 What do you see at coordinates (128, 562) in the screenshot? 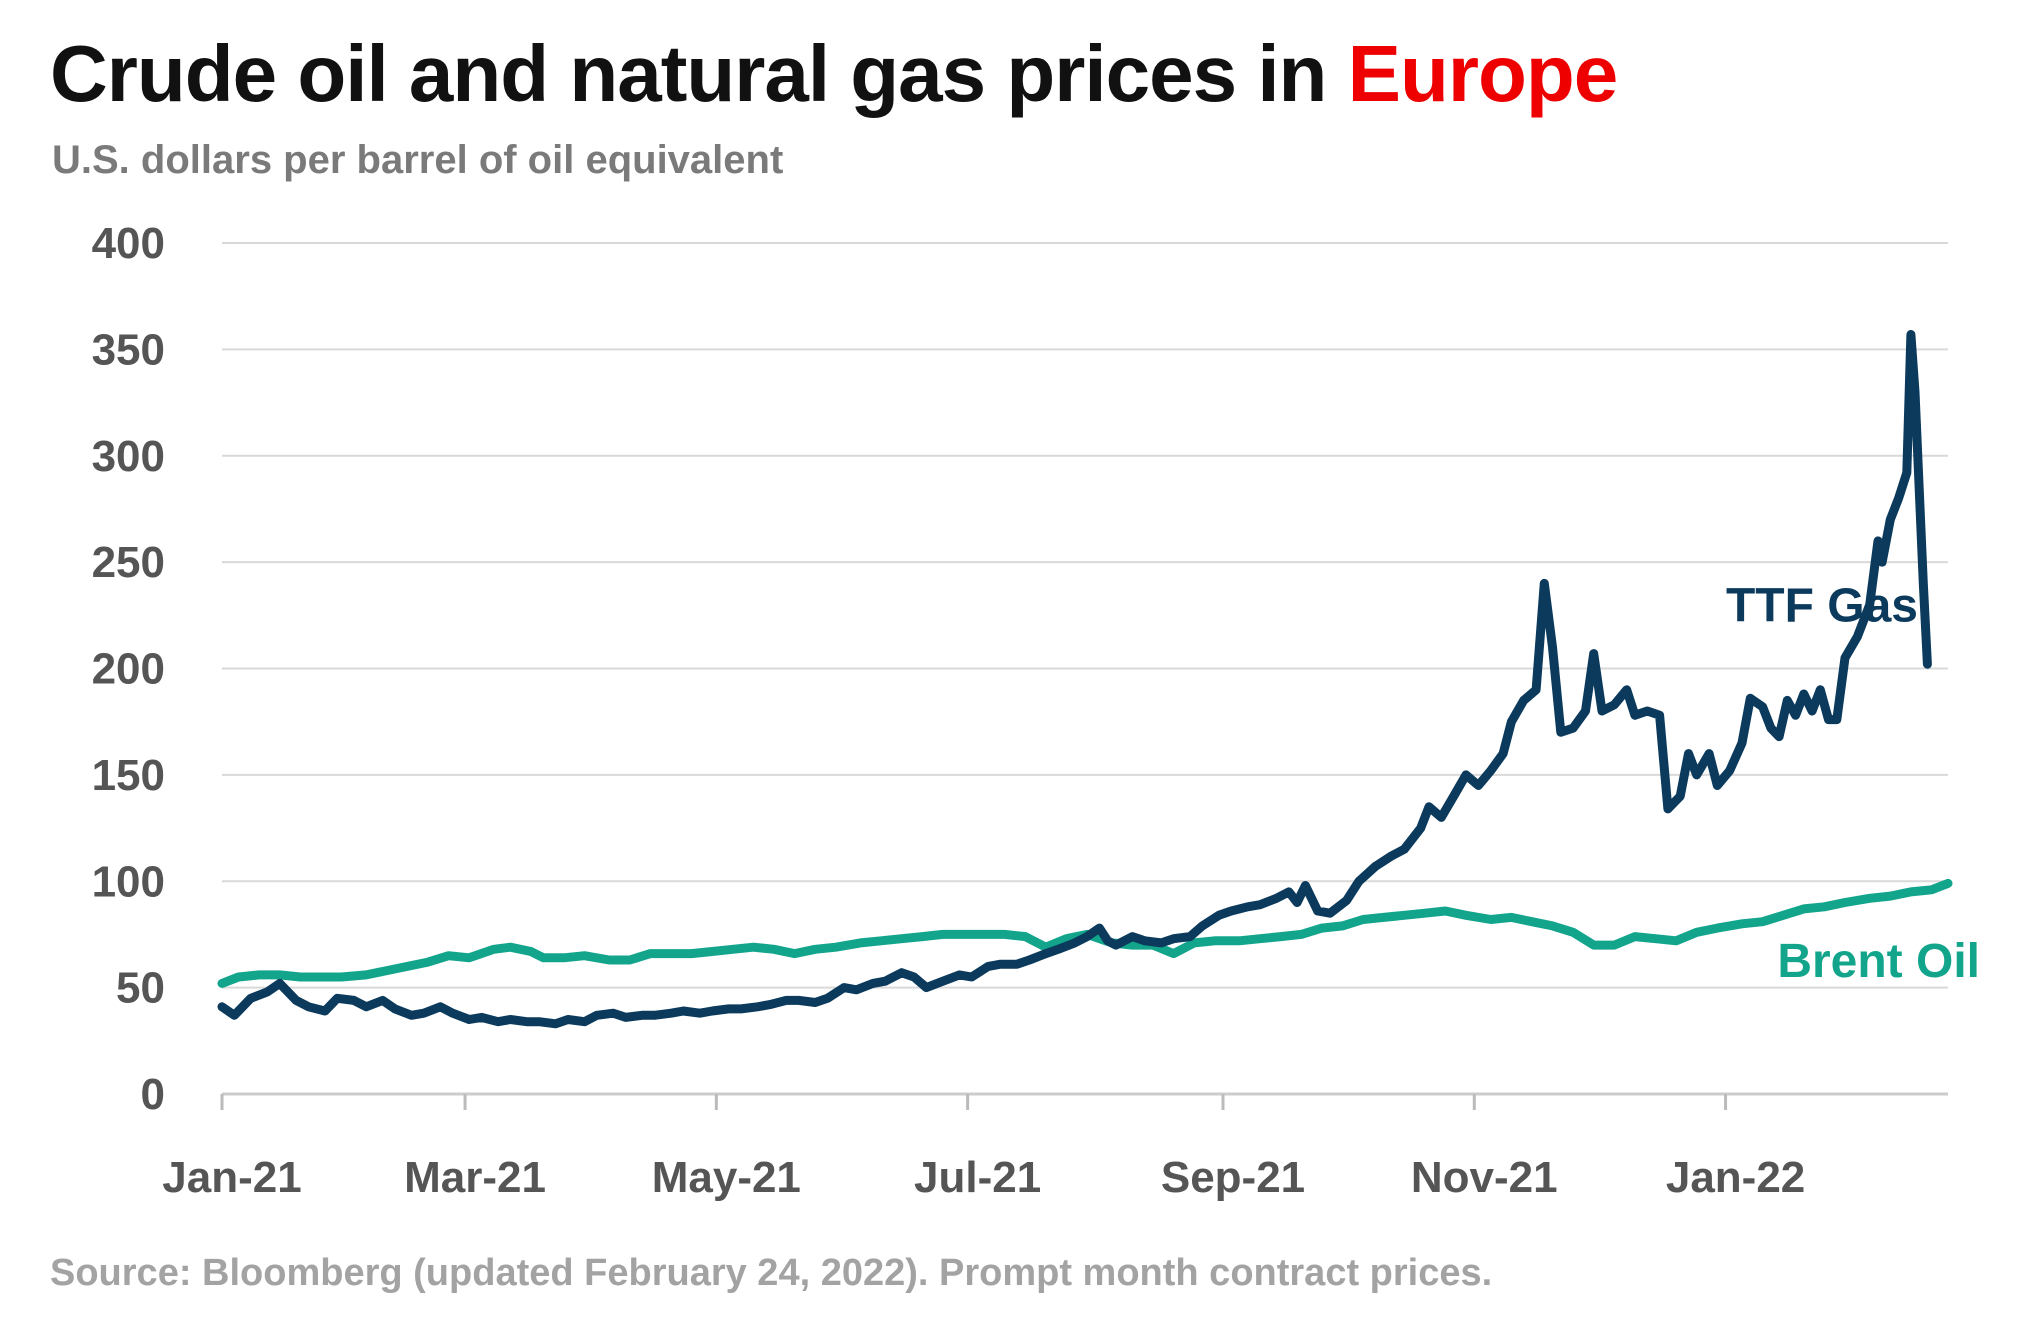
I see `y-tick-label: 250` at bounding box center [128, 562].